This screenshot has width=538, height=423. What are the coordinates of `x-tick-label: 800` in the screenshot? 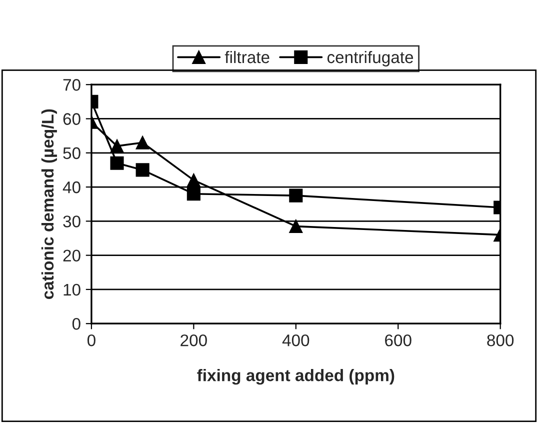 It's located at (500, 340).